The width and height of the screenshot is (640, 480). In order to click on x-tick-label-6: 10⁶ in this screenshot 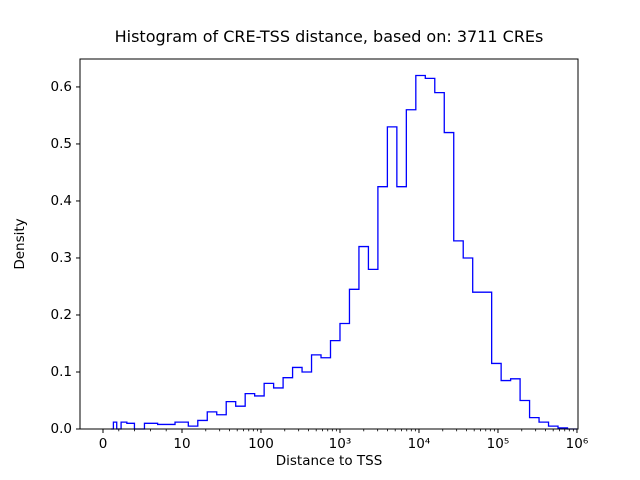, I will do `click(577, 444)`.